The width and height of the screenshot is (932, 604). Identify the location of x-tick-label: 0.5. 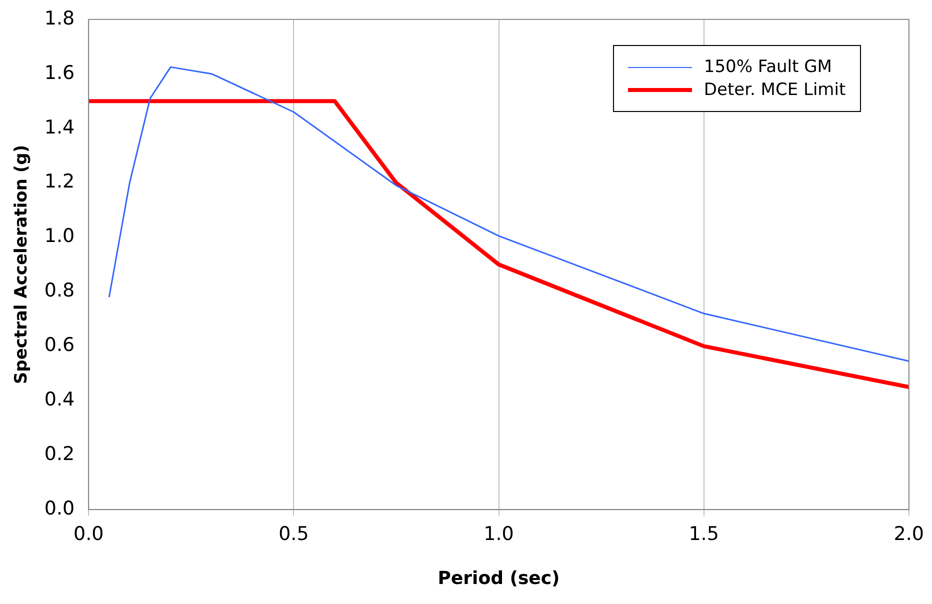
(293, 533).